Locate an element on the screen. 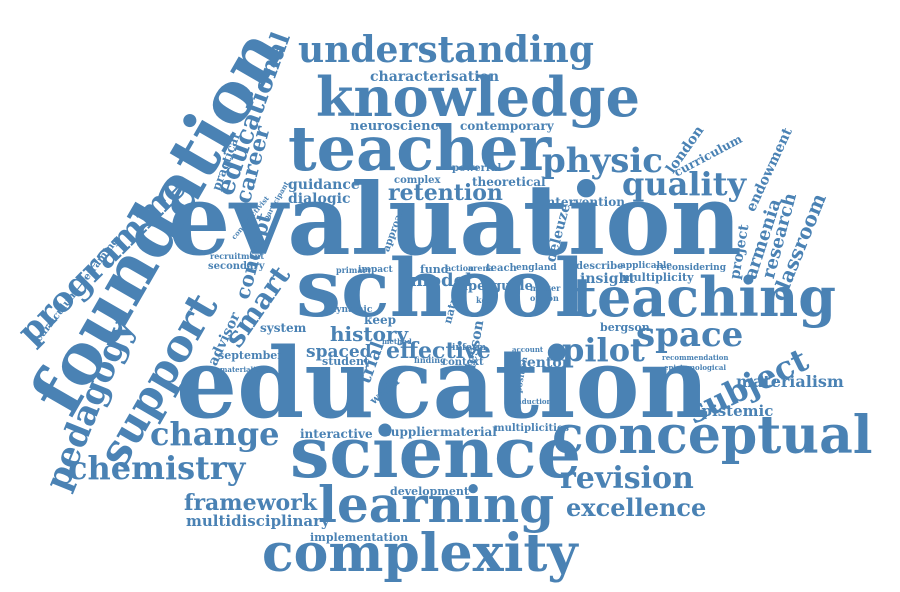 Image resolution: width=900 pixels, height=592 pixels. word-matter: matter is located at coordinates (545, 288).